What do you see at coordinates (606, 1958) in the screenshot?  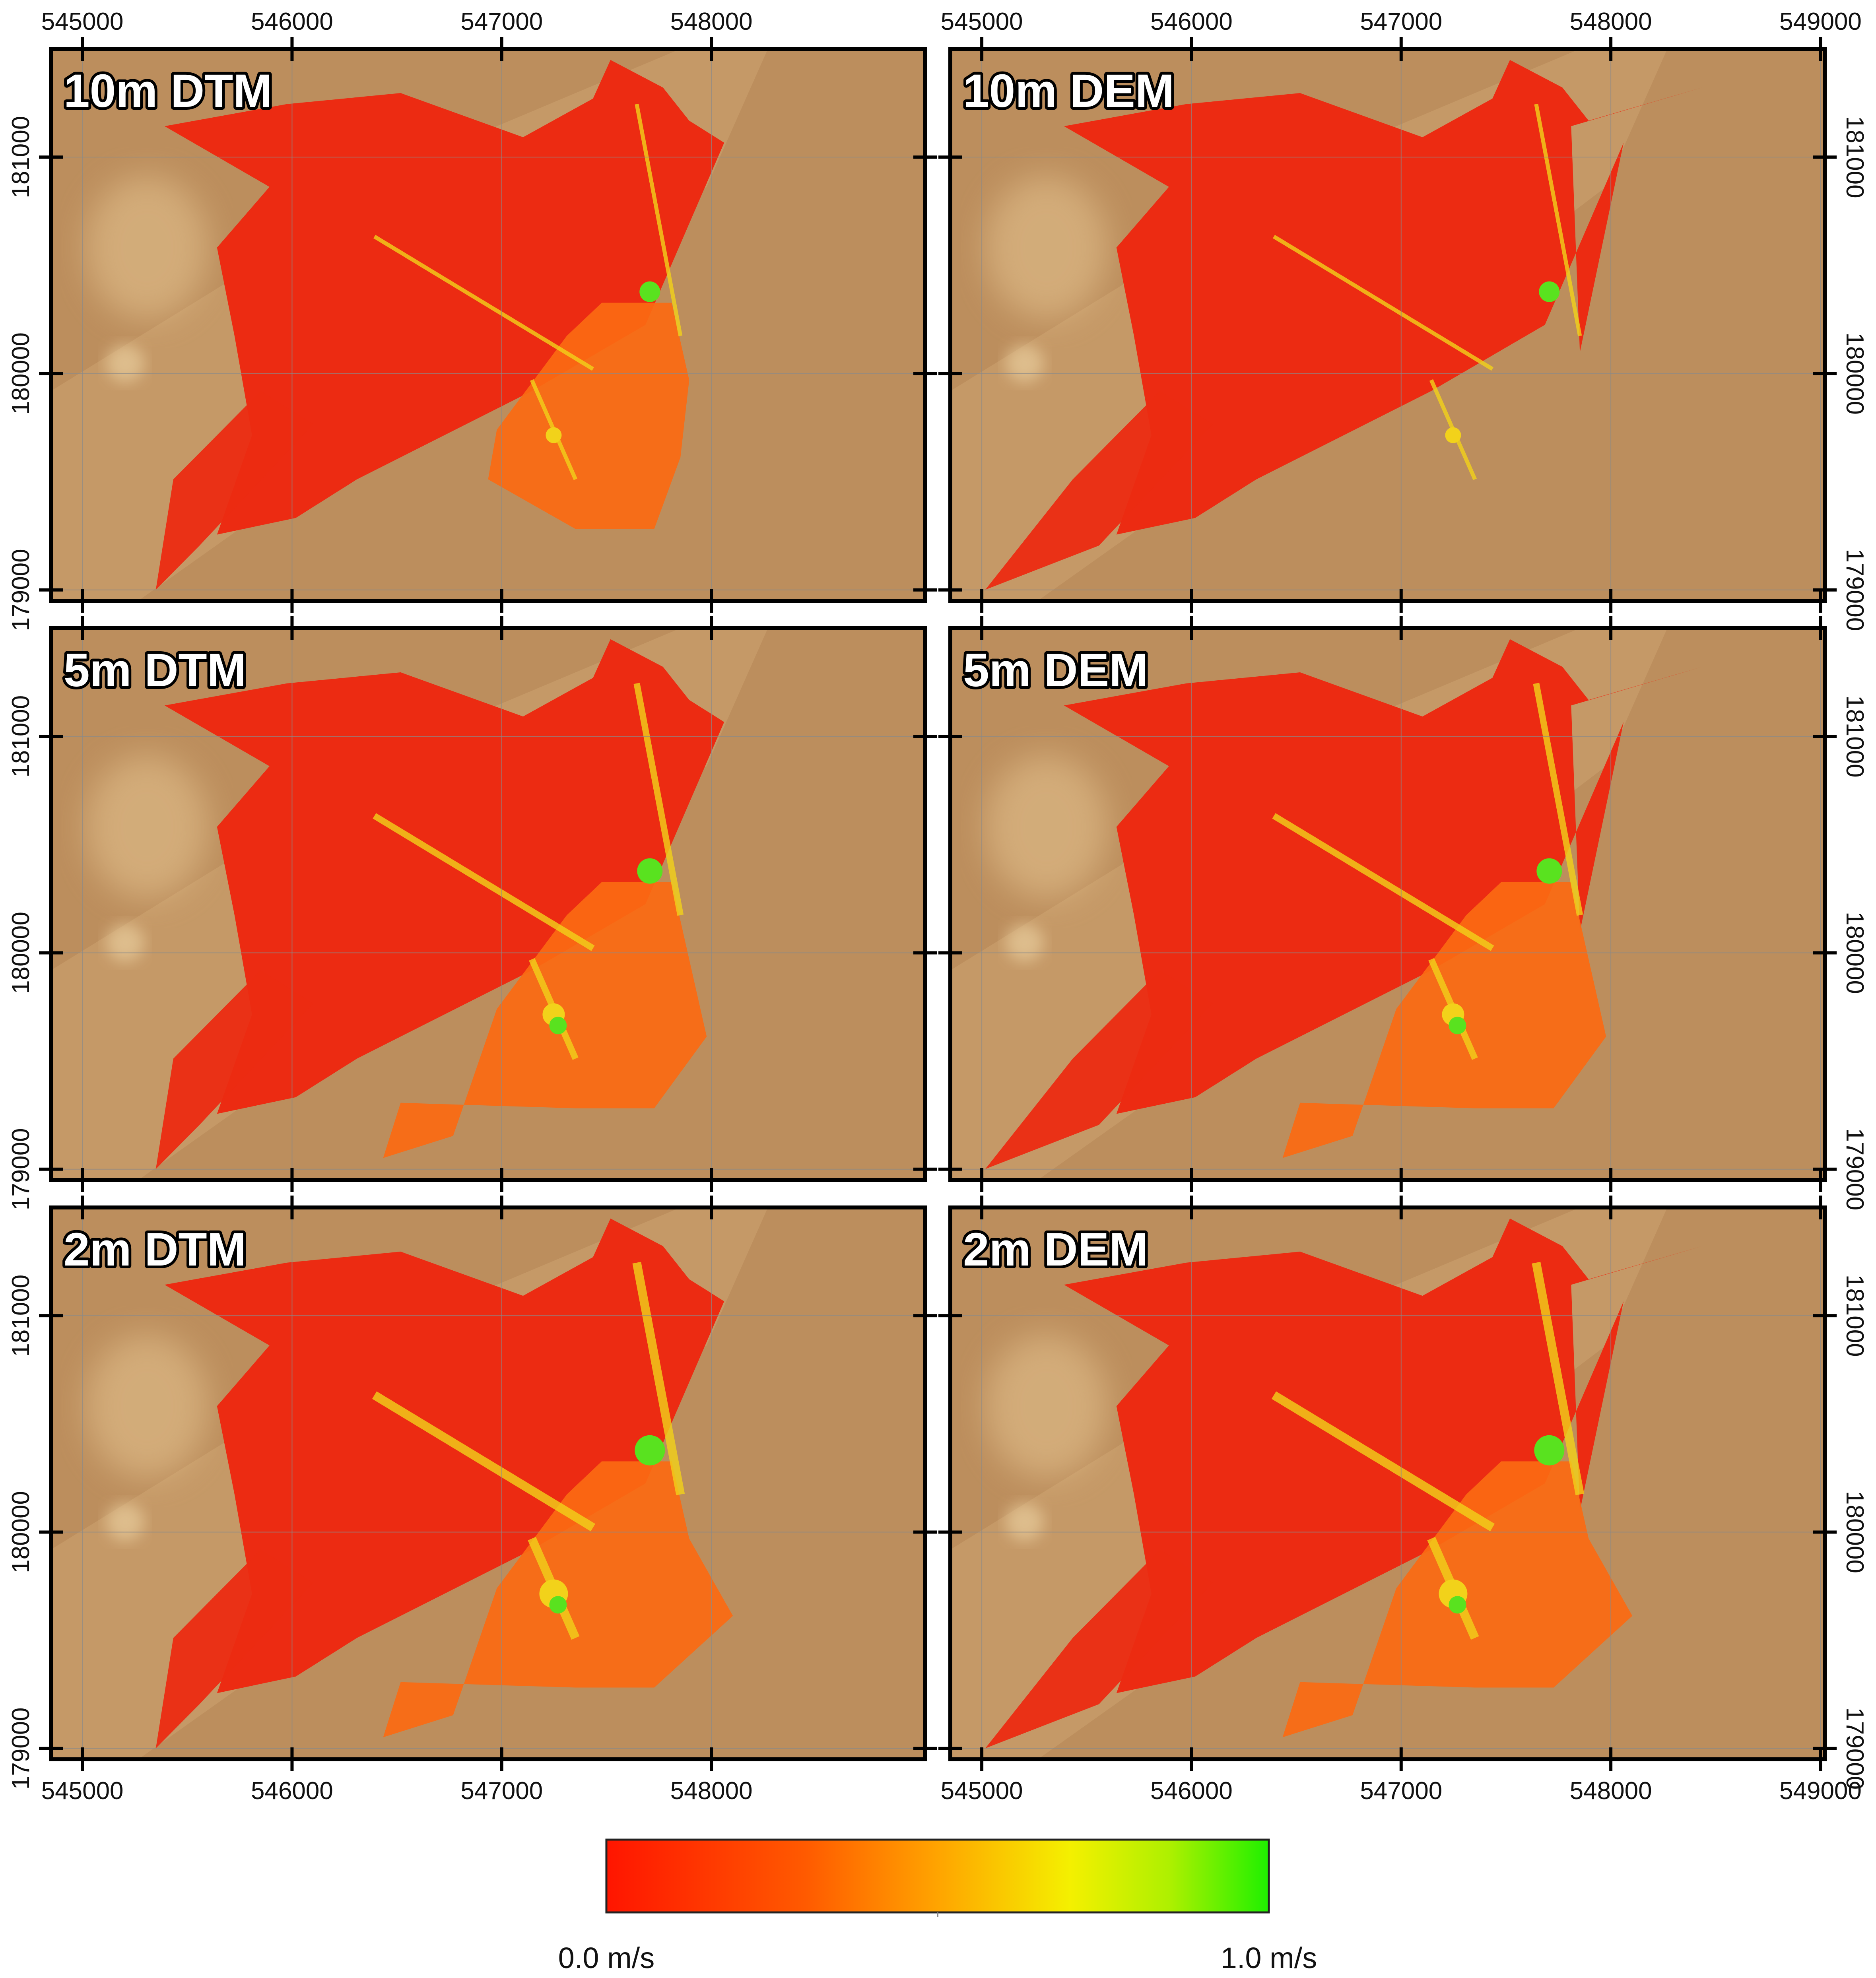 I see `legend-min-label: 0.0 m/s` at bounding box center [606, 1958].